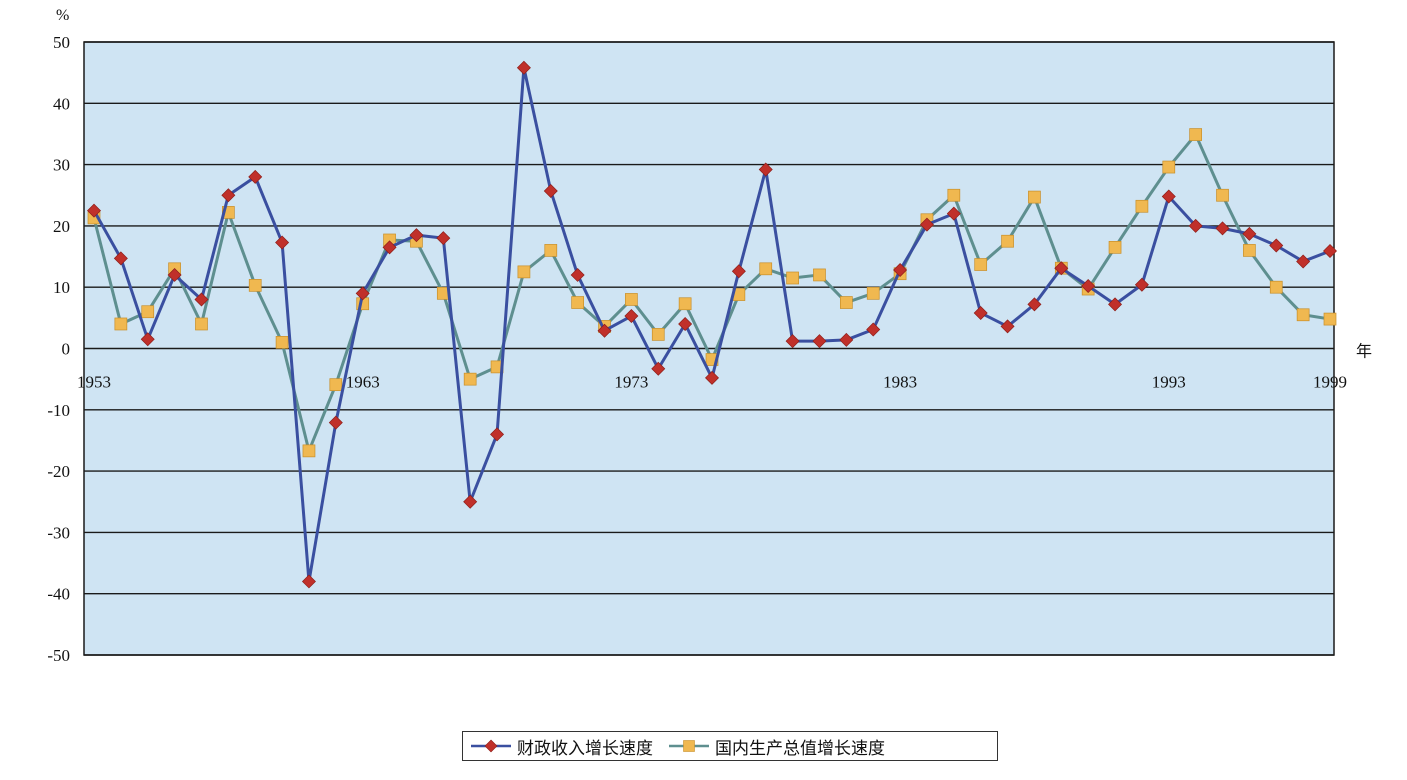 This screenshot has height=780, width=1407. Describe the element at coordinates (363, 382) in the screenshot. I see `x-tick-label: 1963` at that location.